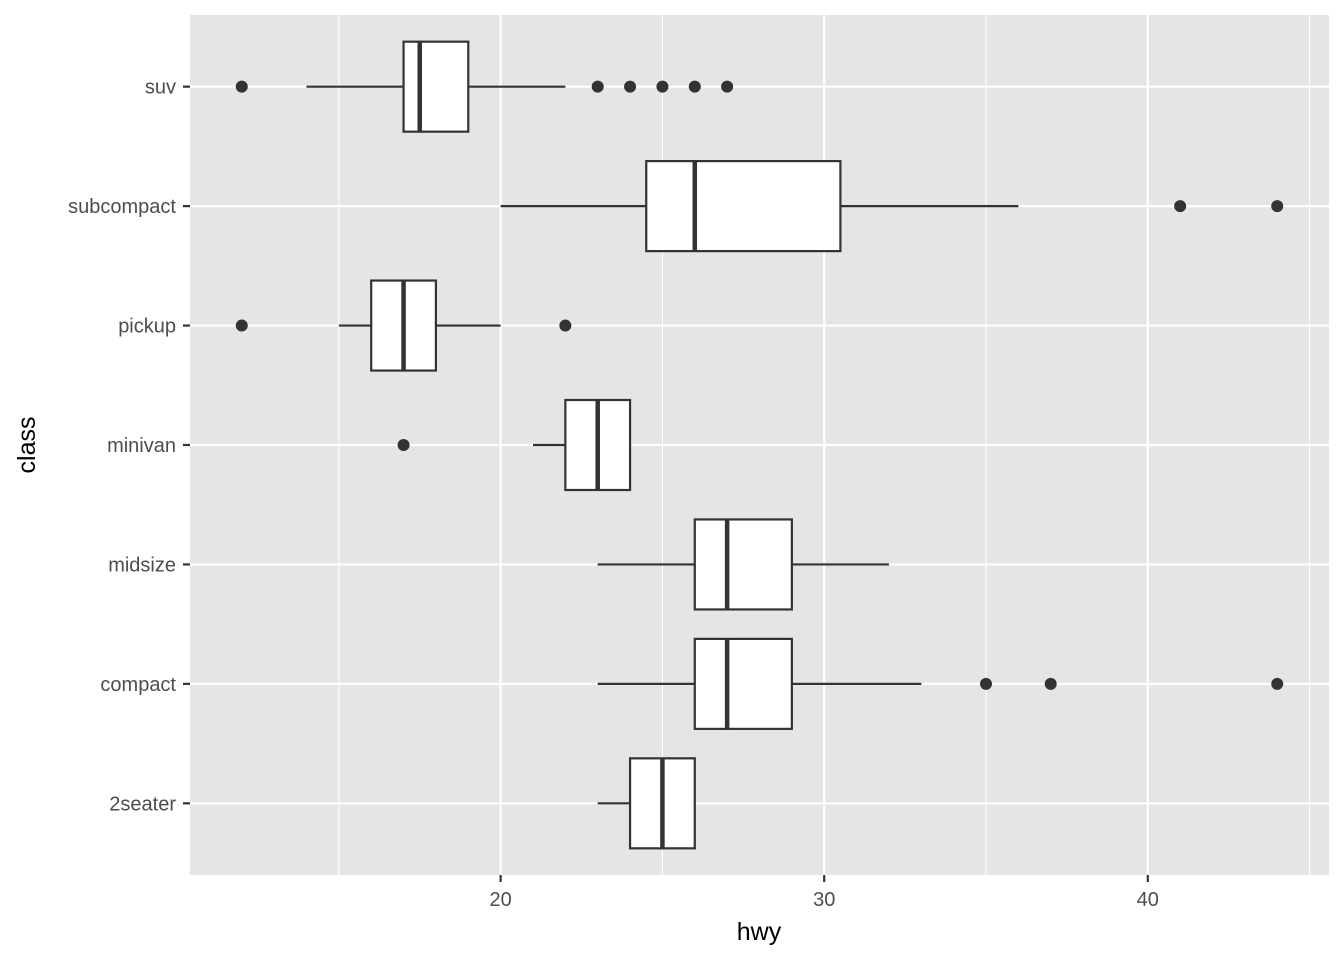  I want to click on box-2seater, so click(646, 803).